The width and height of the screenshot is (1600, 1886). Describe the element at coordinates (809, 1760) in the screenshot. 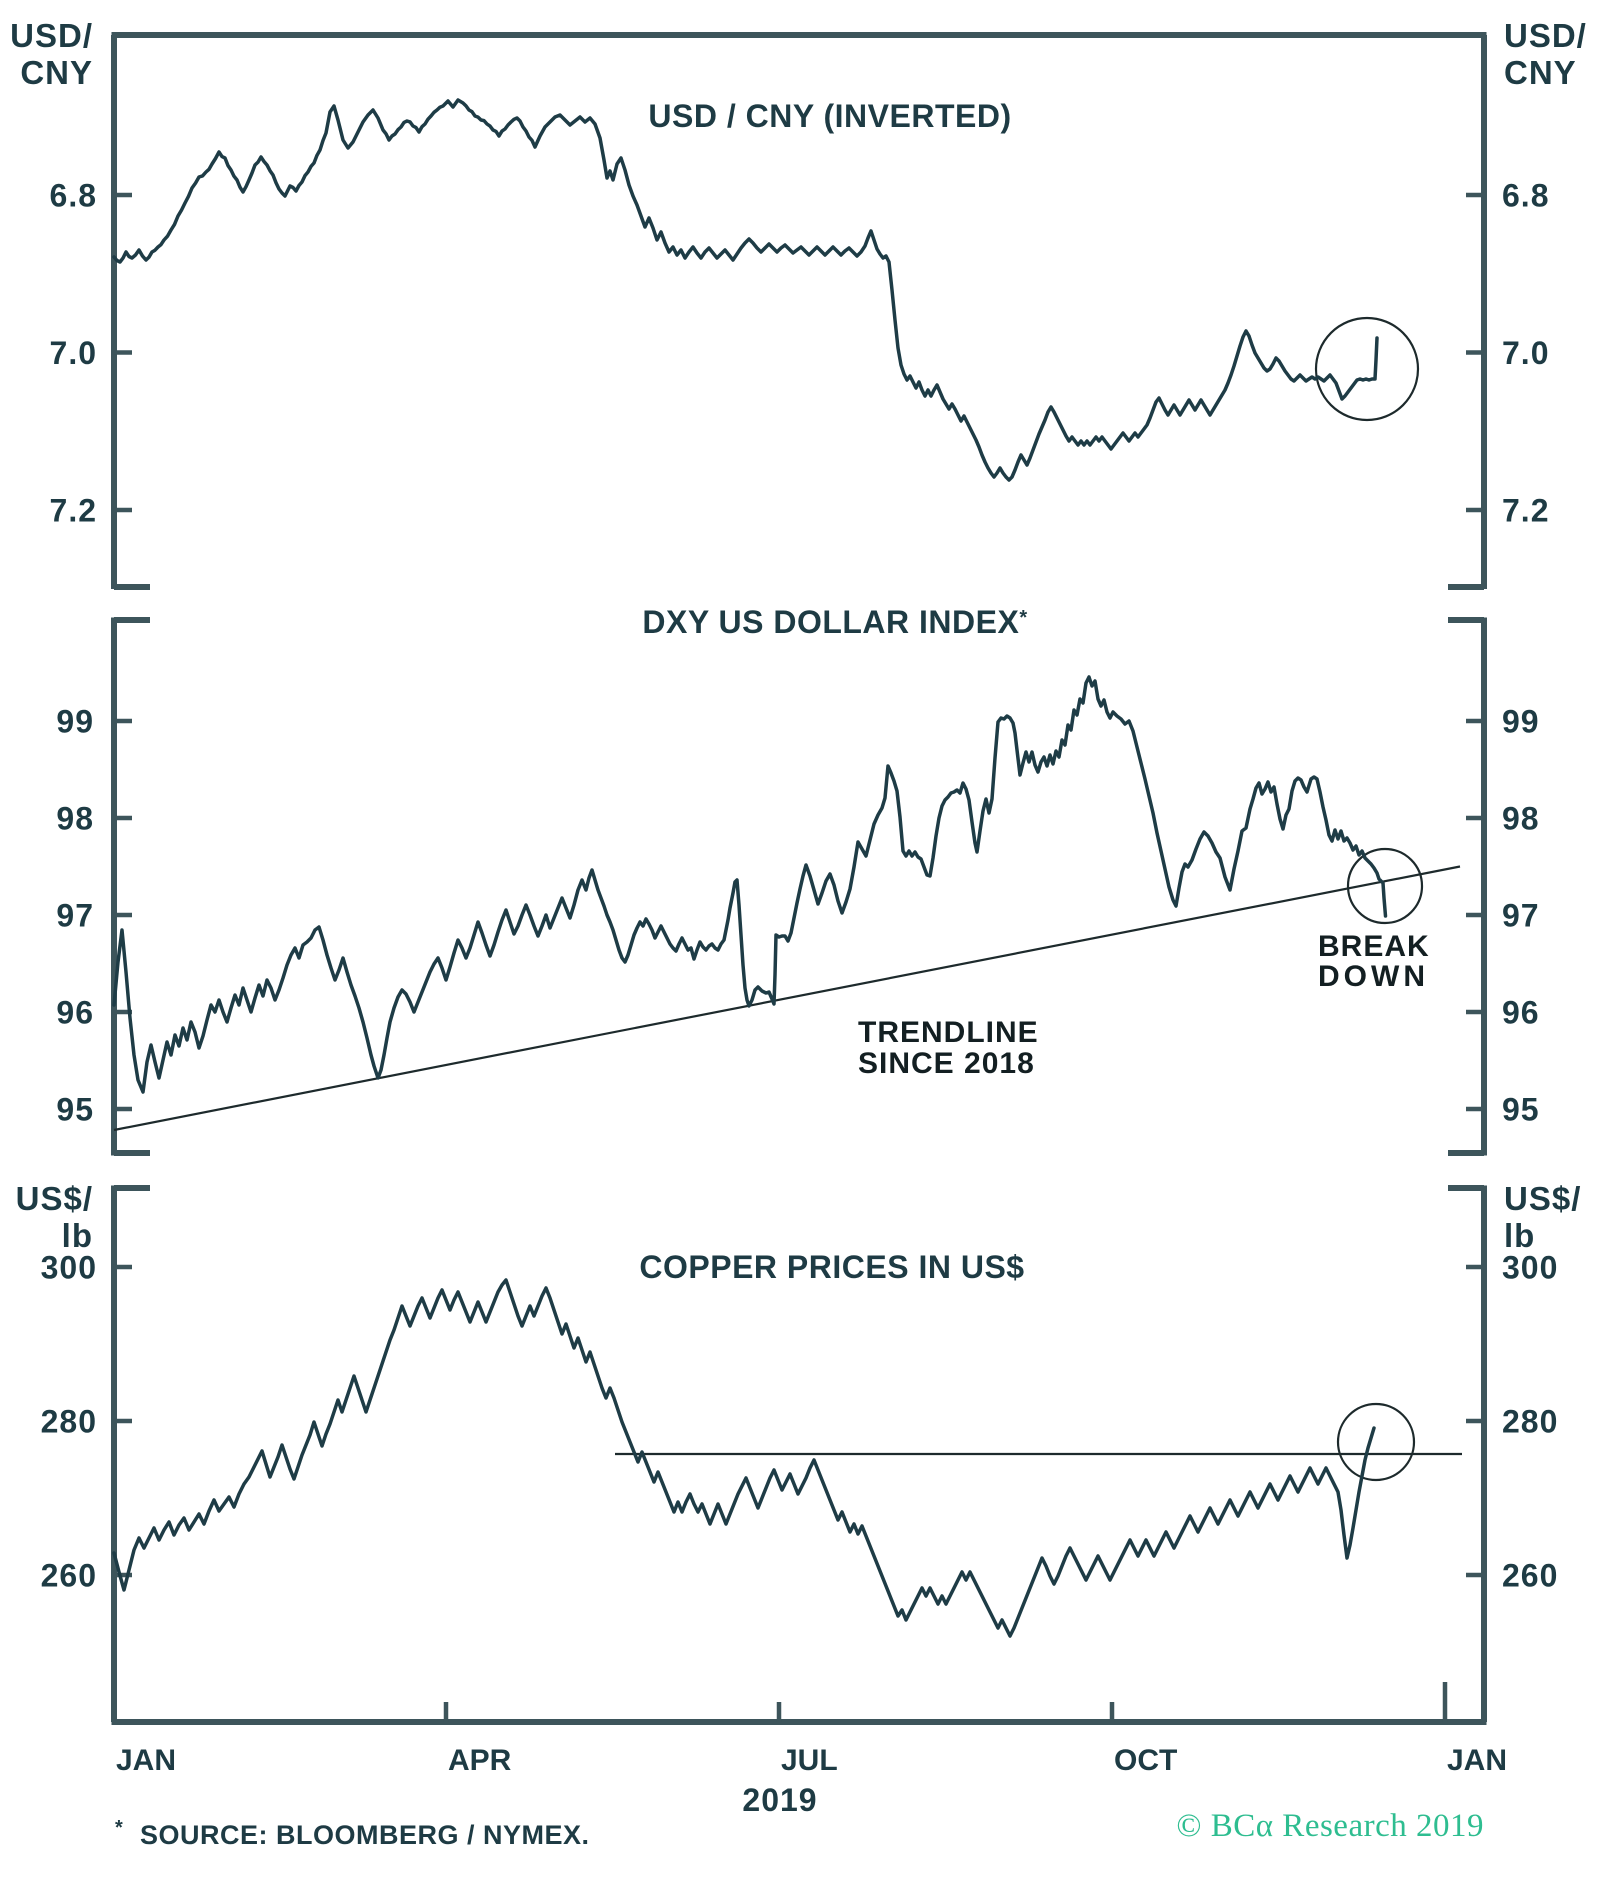

I see `svg-text: JUL` at that location.